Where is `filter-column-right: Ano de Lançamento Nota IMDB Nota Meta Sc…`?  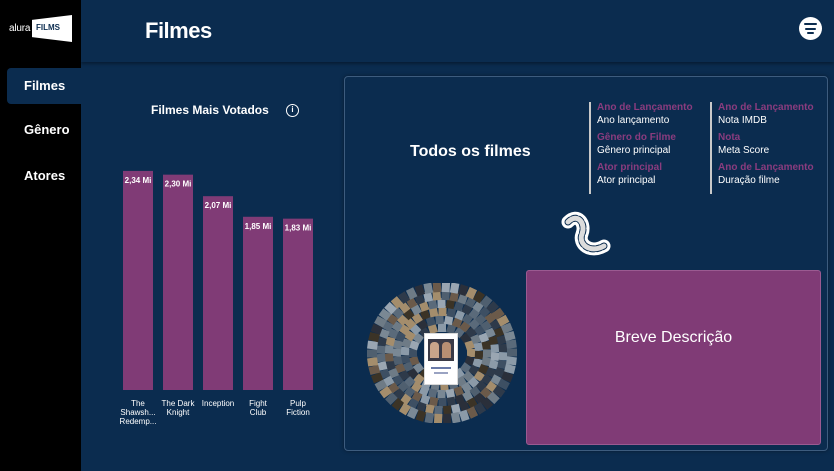
filter-column-right: Ano de Lançamento Nota IMDB Nota Meta Sc… is located at coordinates (766, 148).